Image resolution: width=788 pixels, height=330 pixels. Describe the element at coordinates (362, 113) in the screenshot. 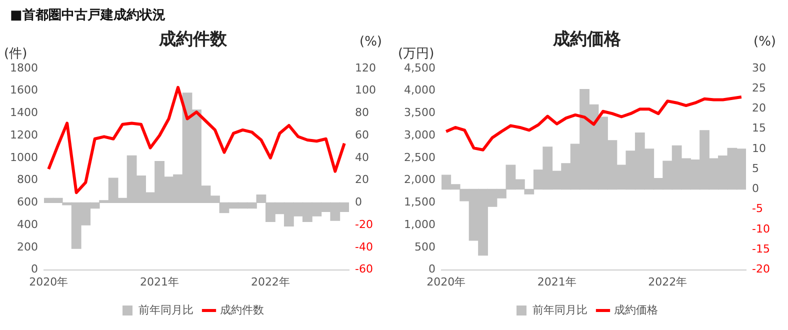

I see `y2-tick-label: 80` at that location.